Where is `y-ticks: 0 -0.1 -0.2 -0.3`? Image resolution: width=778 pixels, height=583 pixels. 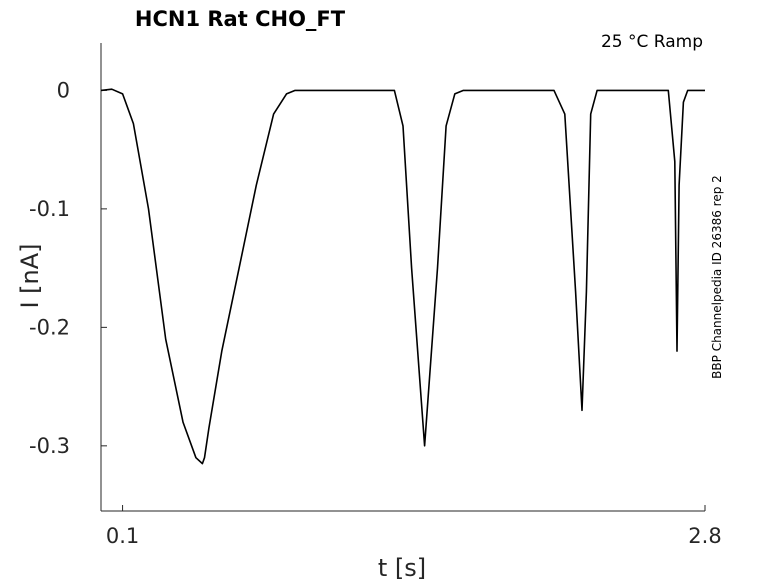
y-ticks: 0 -0.1 -0.2 -0.3 is located at coordinates (68, 268).